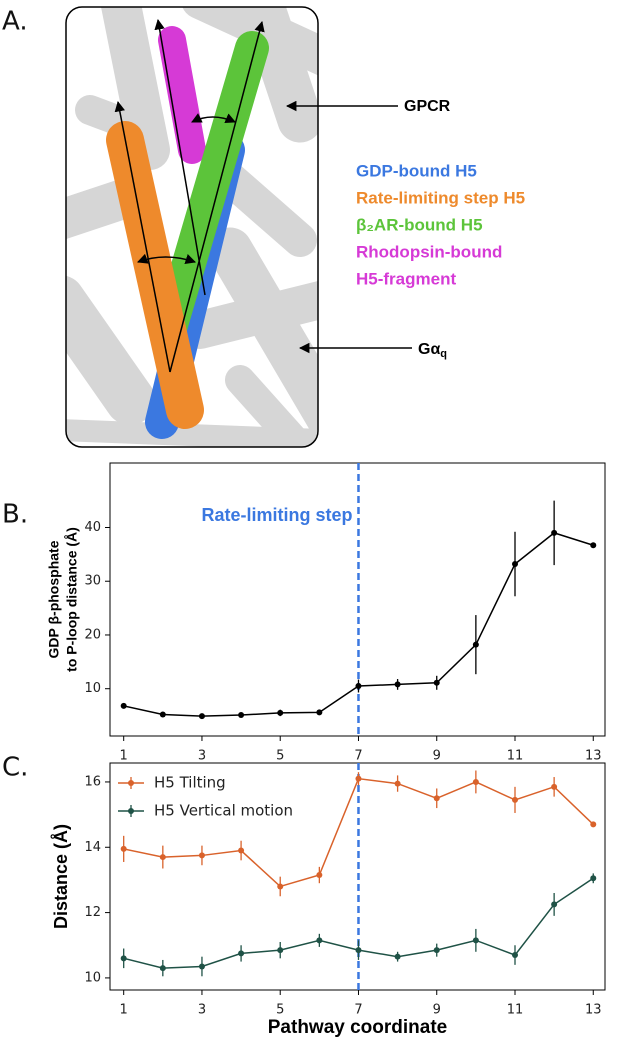  I want to click on galpha-label: Gαq, so click(432, 350).